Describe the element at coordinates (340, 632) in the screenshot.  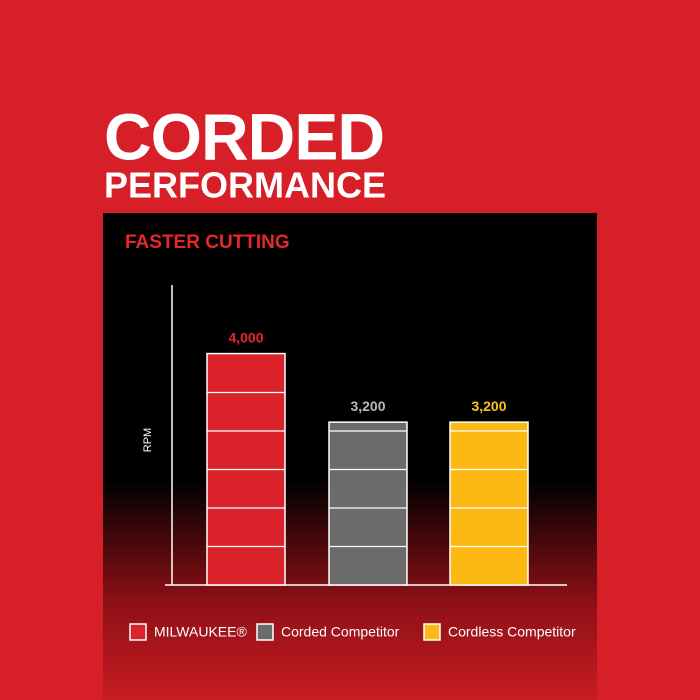
I see `legend-label: Corded Competitor` at that location.